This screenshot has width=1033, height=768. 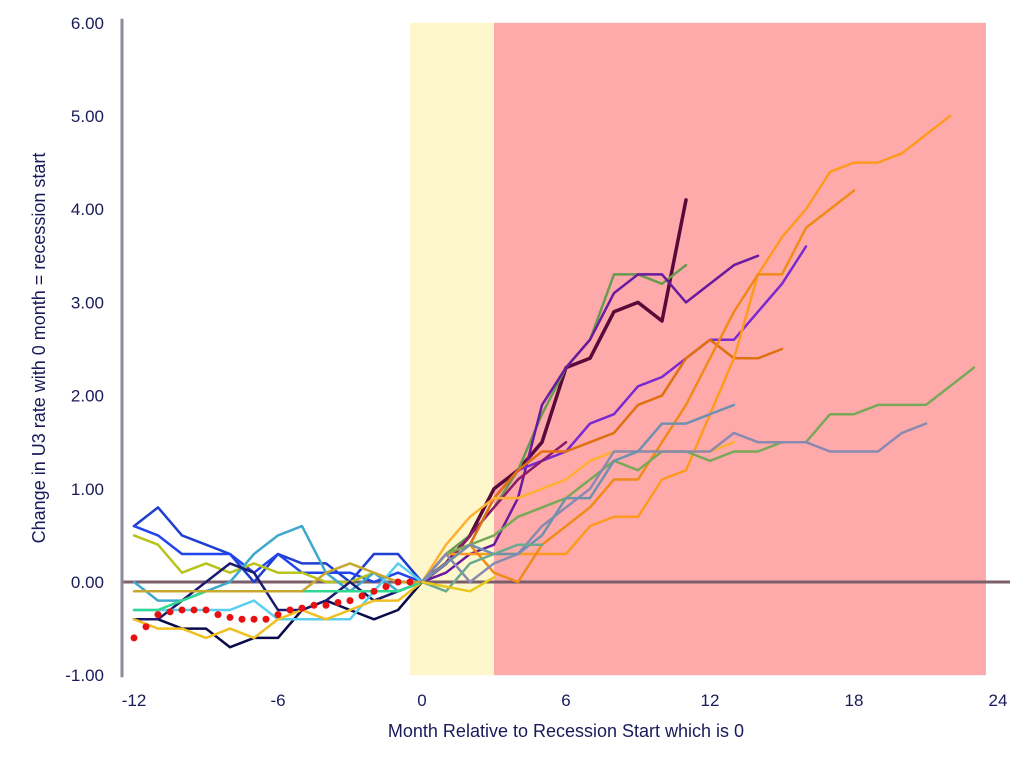 What do you see at coordinates (482, 568) in the screenshot?
I see `series-22-line` at bounding box center [482, 568].